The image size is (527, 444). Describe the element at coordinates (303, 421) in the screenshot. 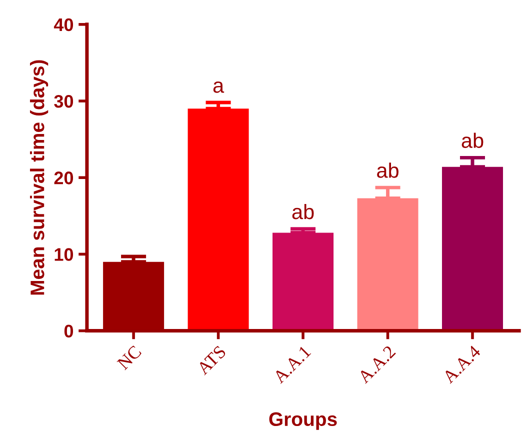

I see `x-axis-title: Groups` at that location.